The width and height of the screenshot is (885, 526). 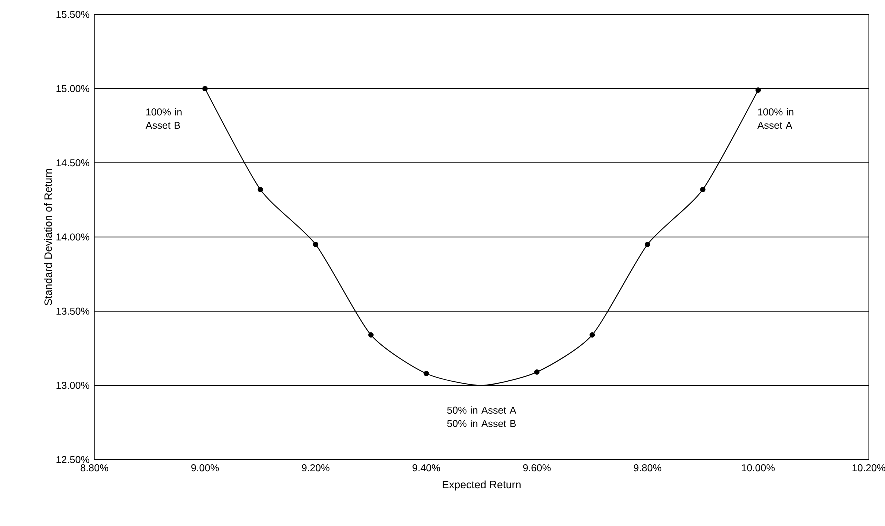 I want to click on x-tick-label: 8.80%, so click(x=94, y=468).